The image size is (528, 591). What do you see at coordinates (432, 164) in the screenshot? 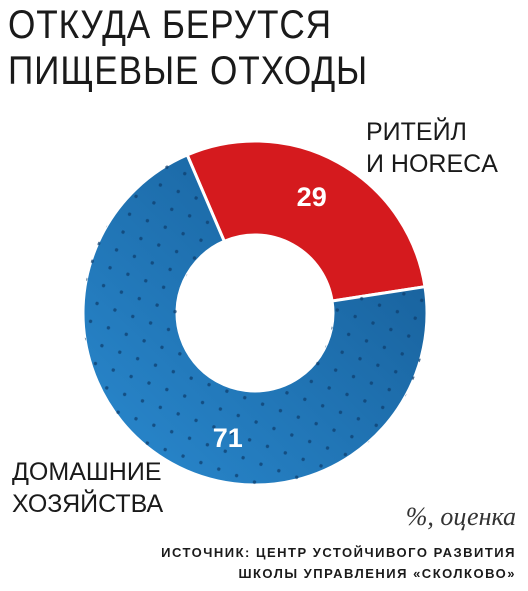
I see `retail-label-line-2: И HORECA` at bounding box center [432, 164].